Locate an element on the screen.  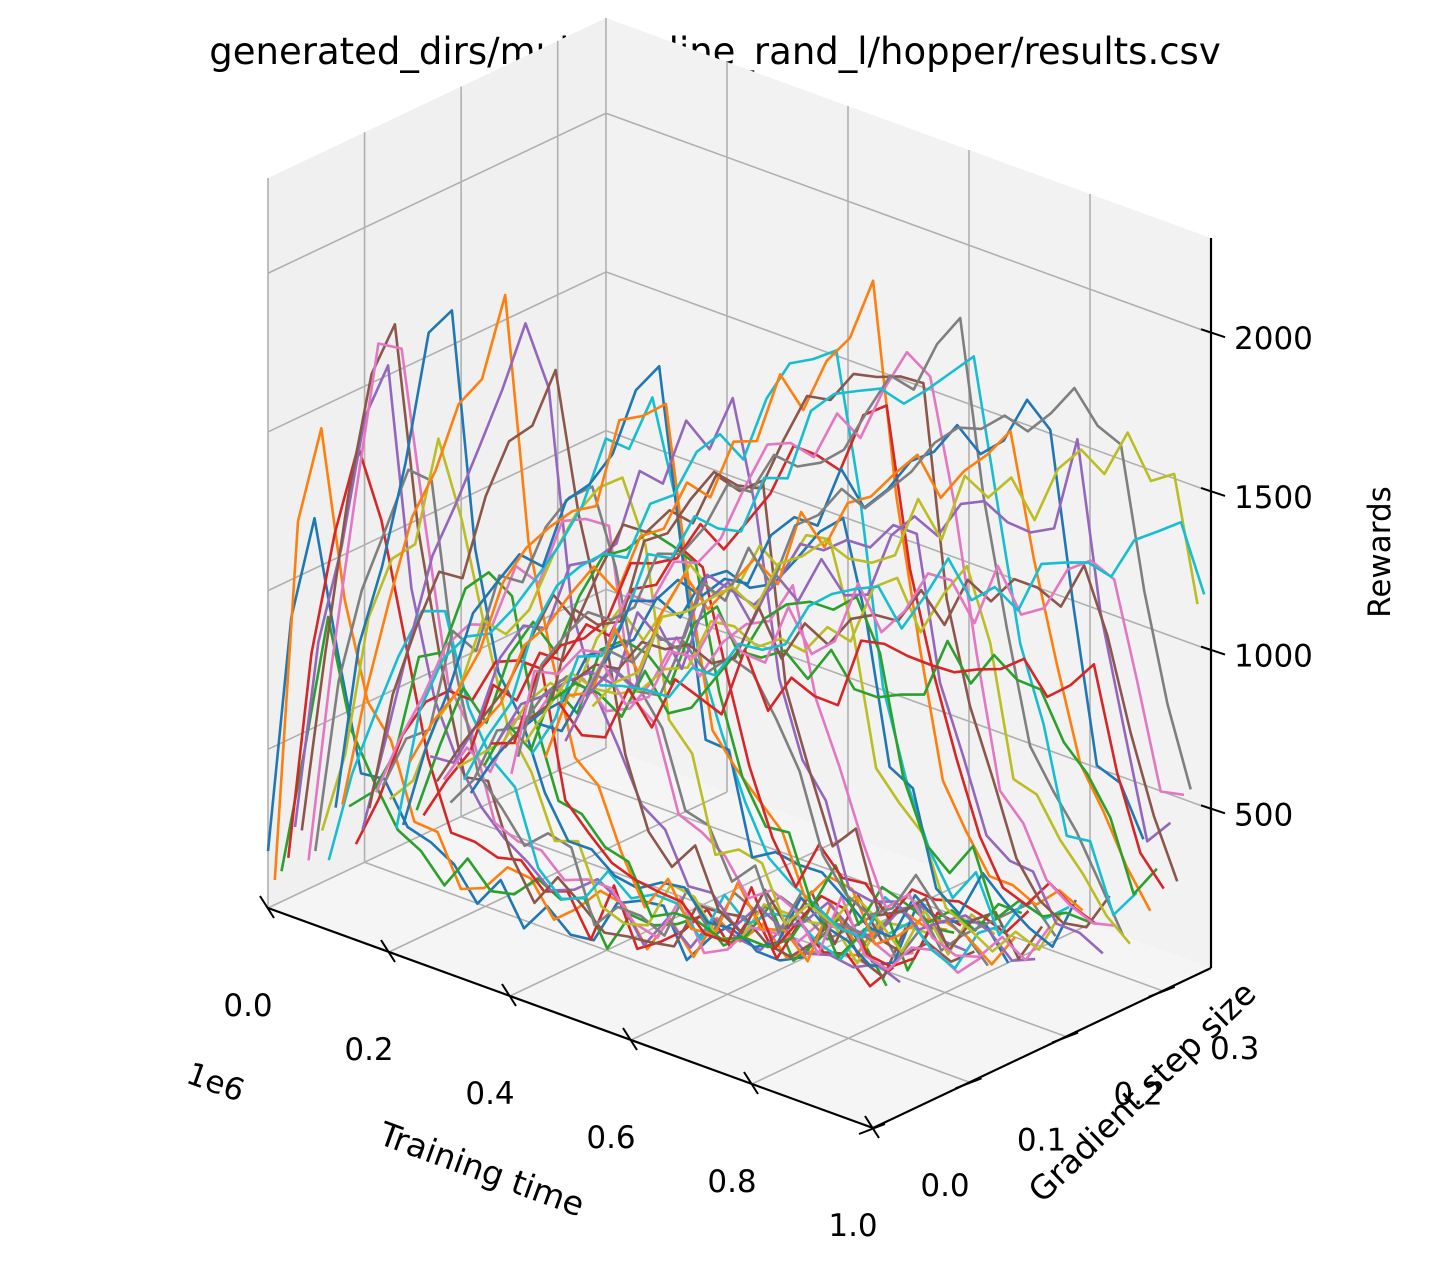
x-tick-label: 1.0 is located at coordinates (852, 1226).